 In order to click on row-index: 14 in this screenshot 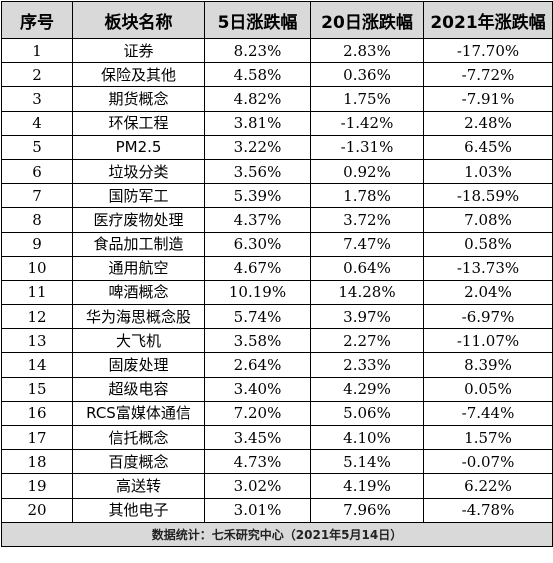, I will do `click(37, 365)`.